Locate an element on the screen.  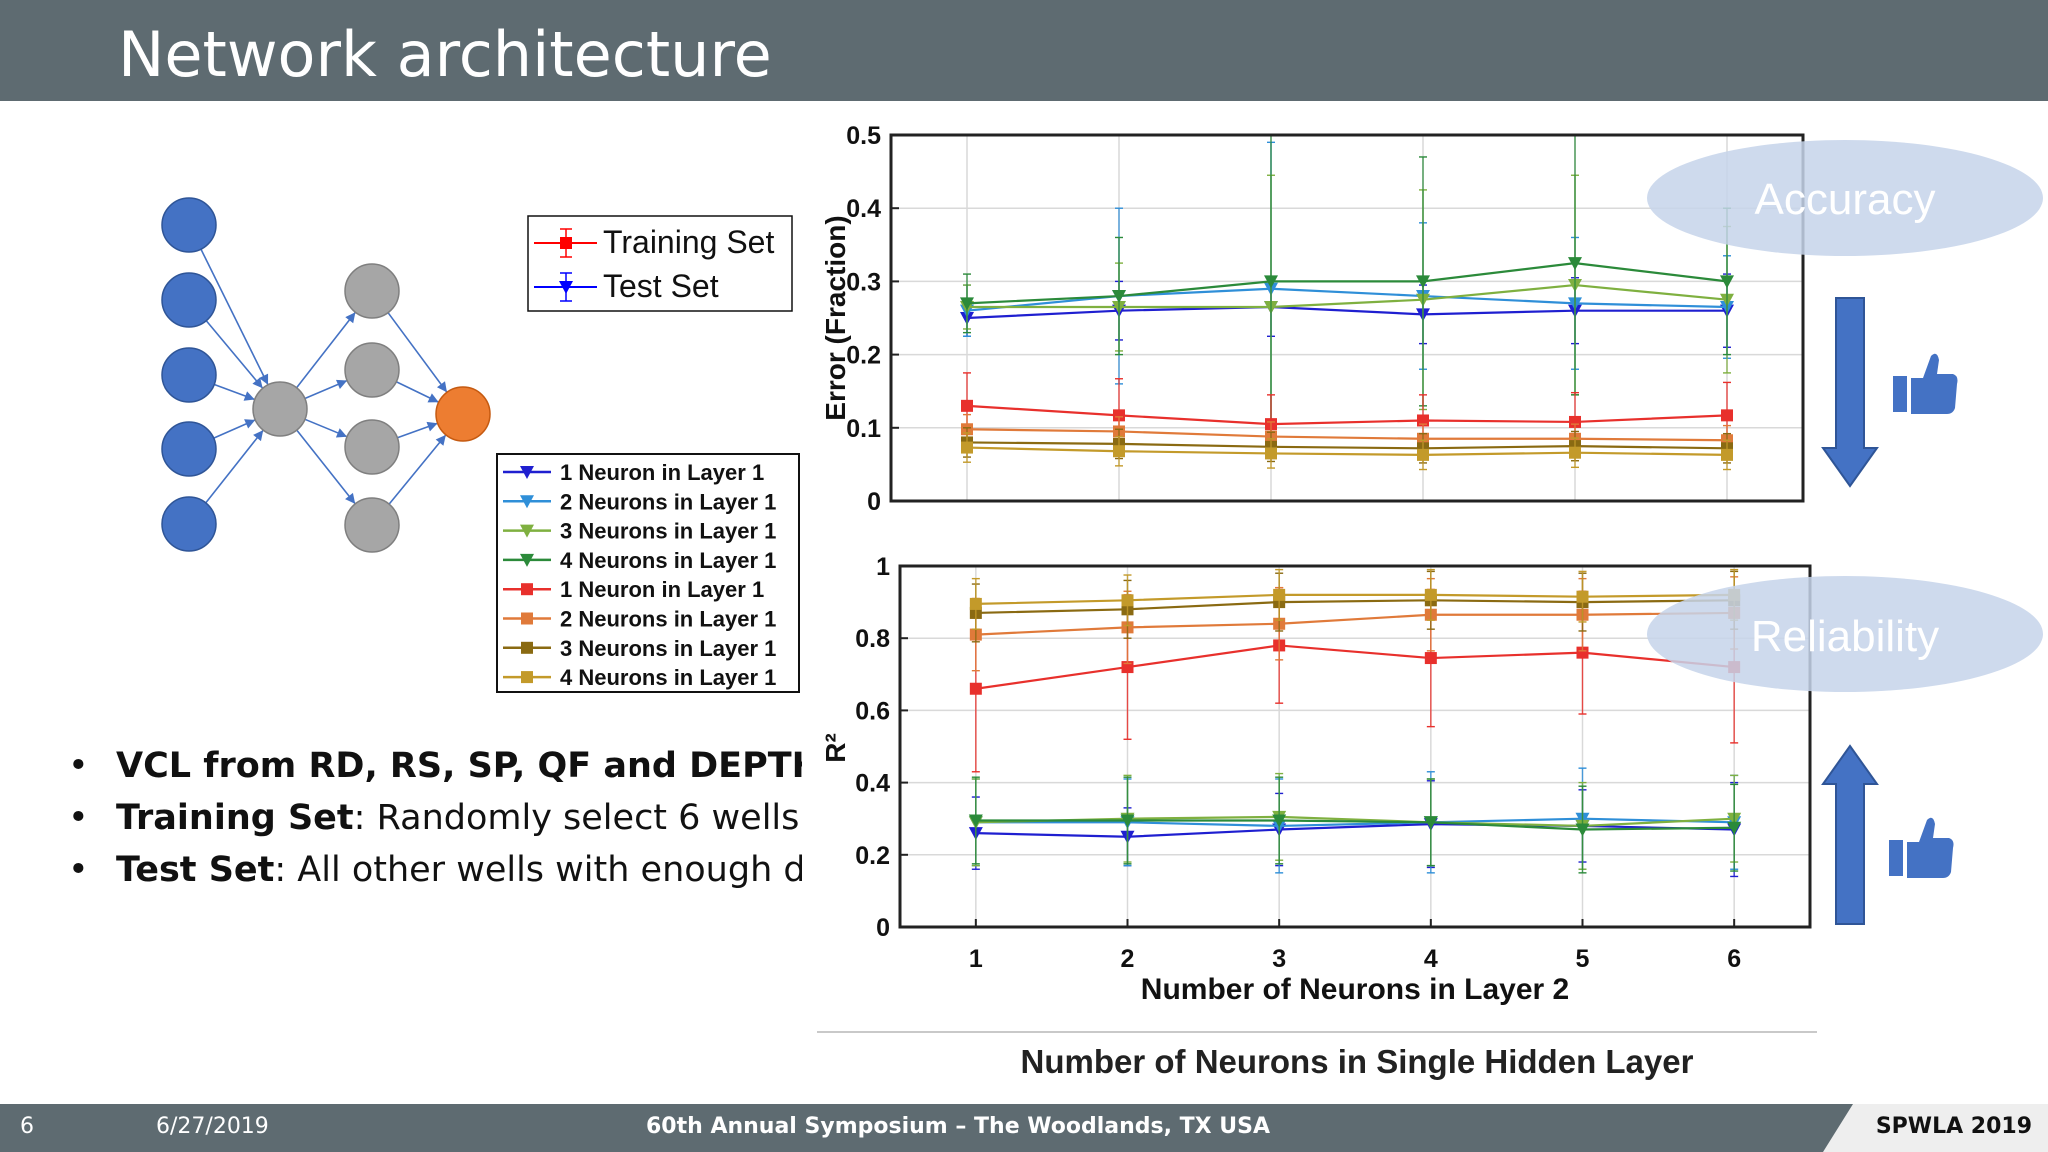
train-test-legend: Training Set Test Set is located at coordinates (660, 263).